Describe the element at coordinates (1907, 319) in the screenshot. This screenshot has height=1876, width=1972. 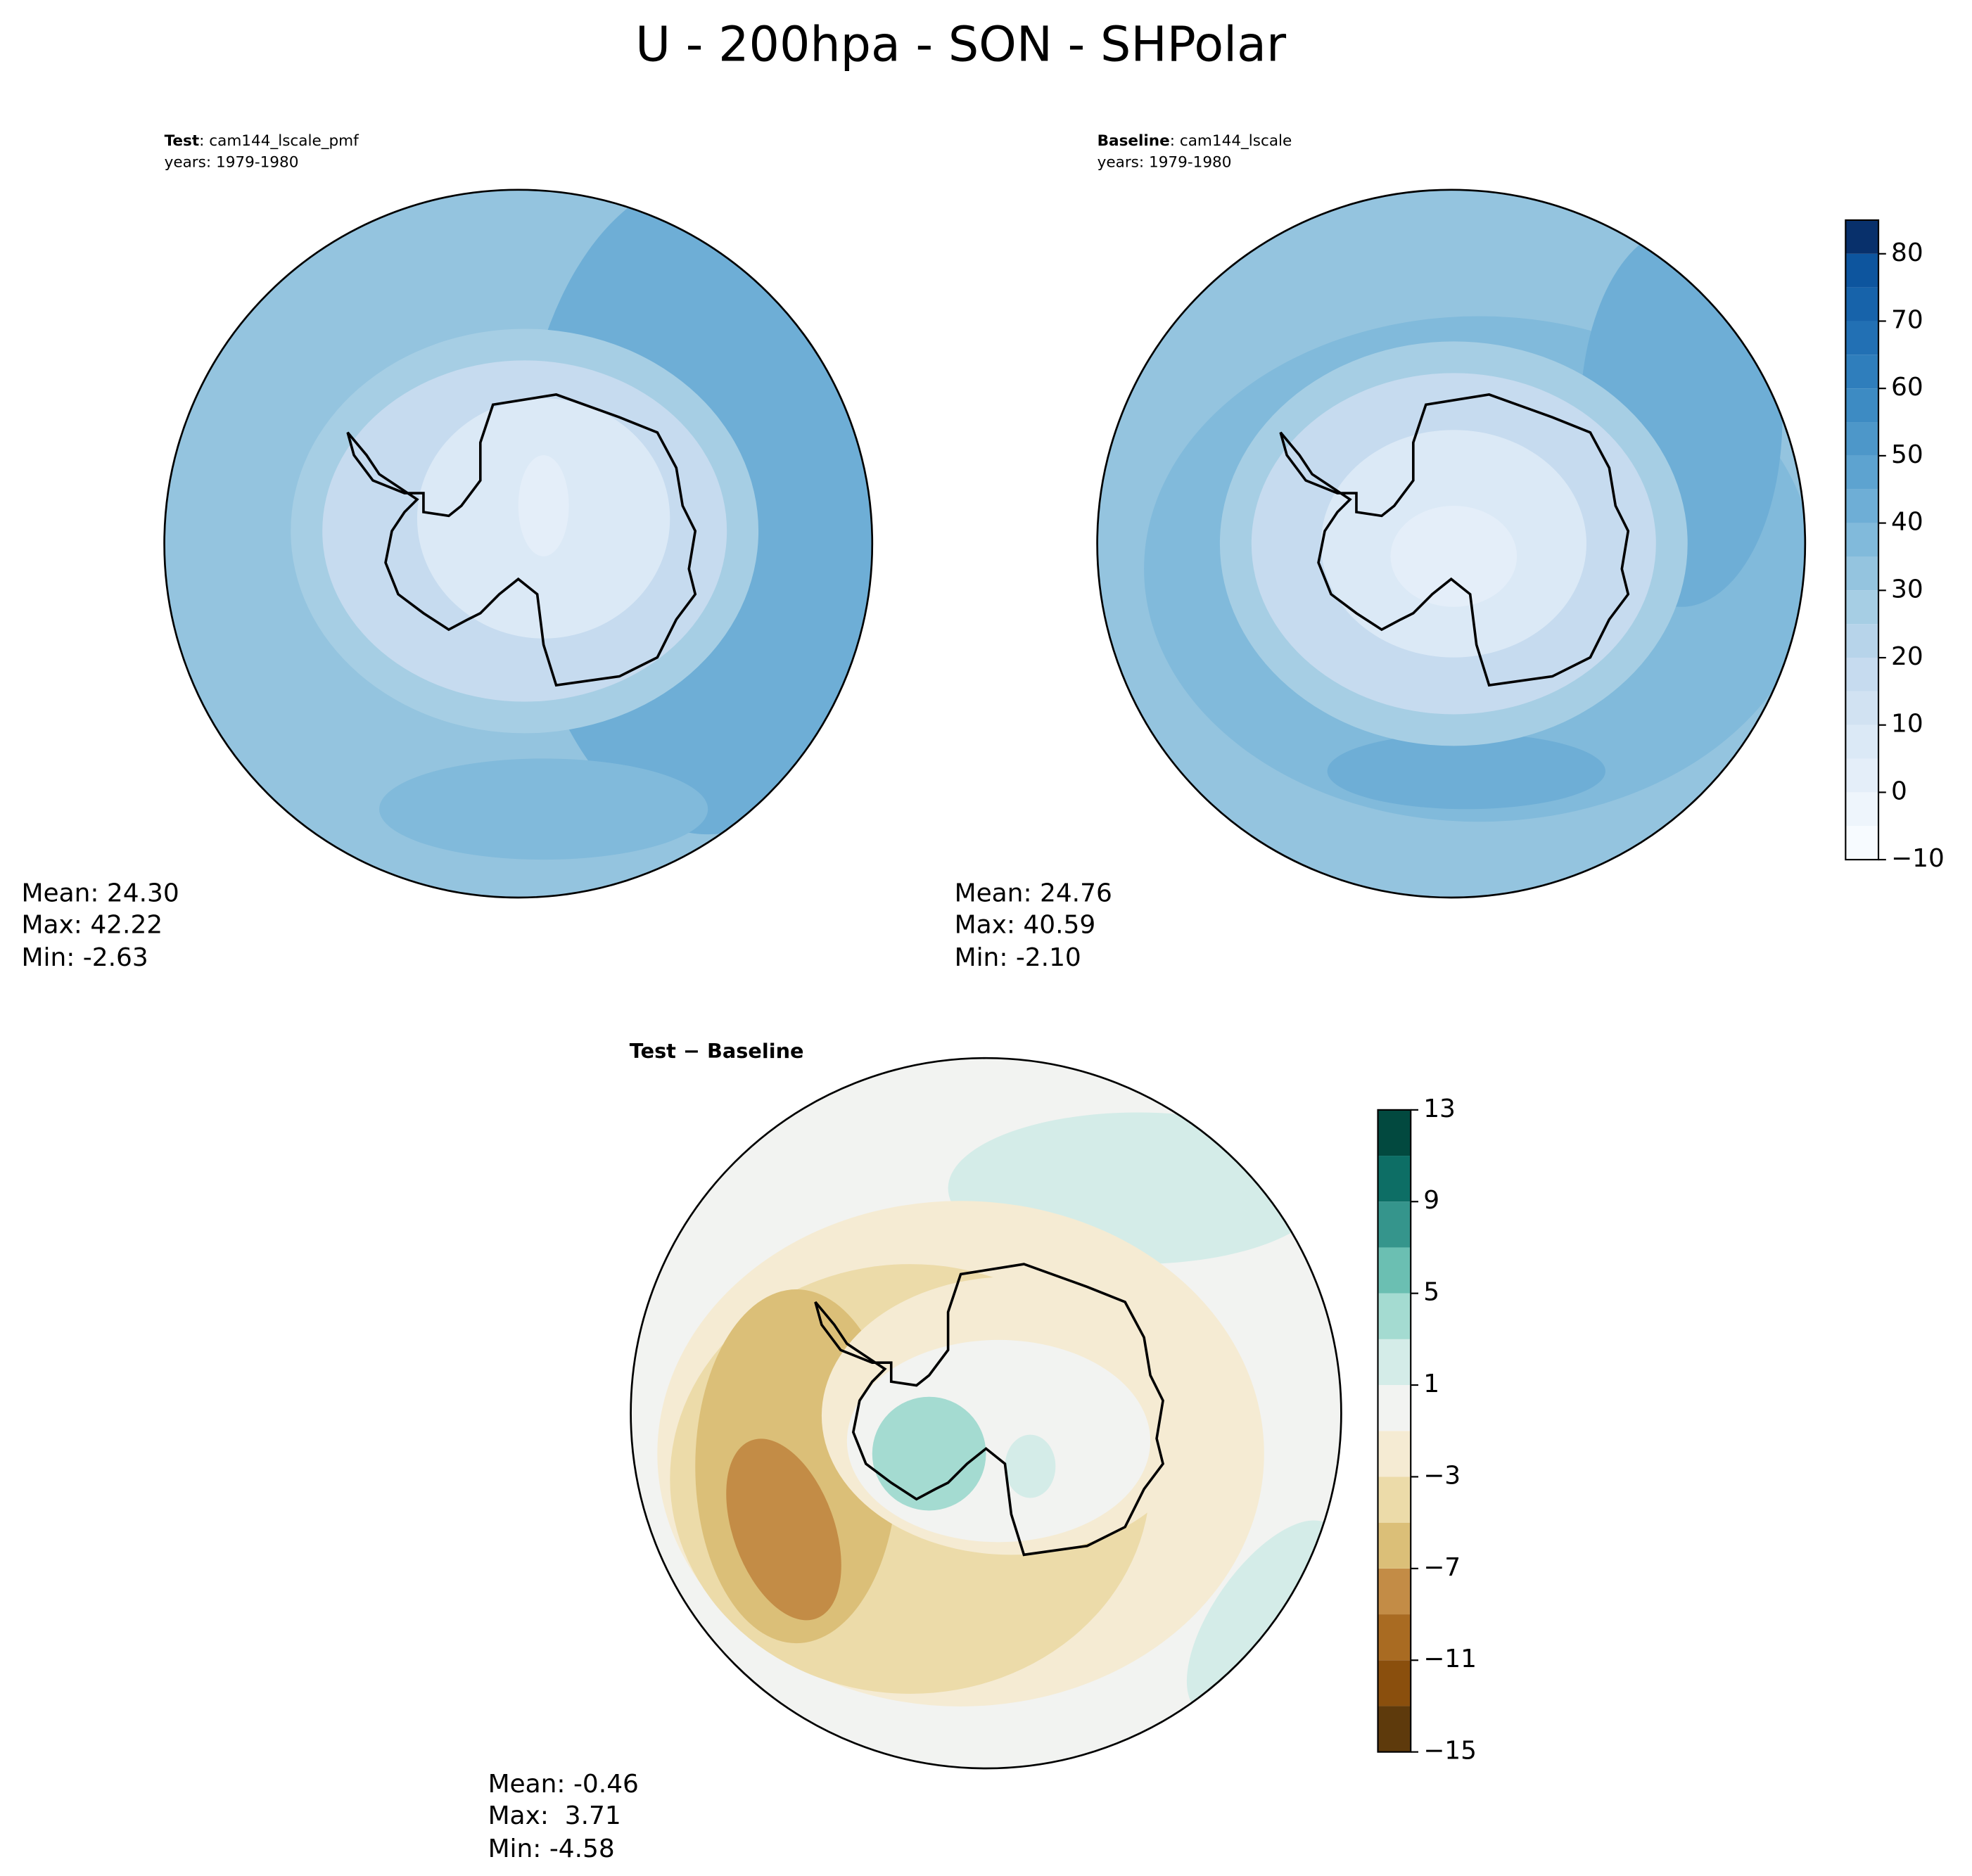
I see `colorbar-tick-label: 70` at that location.